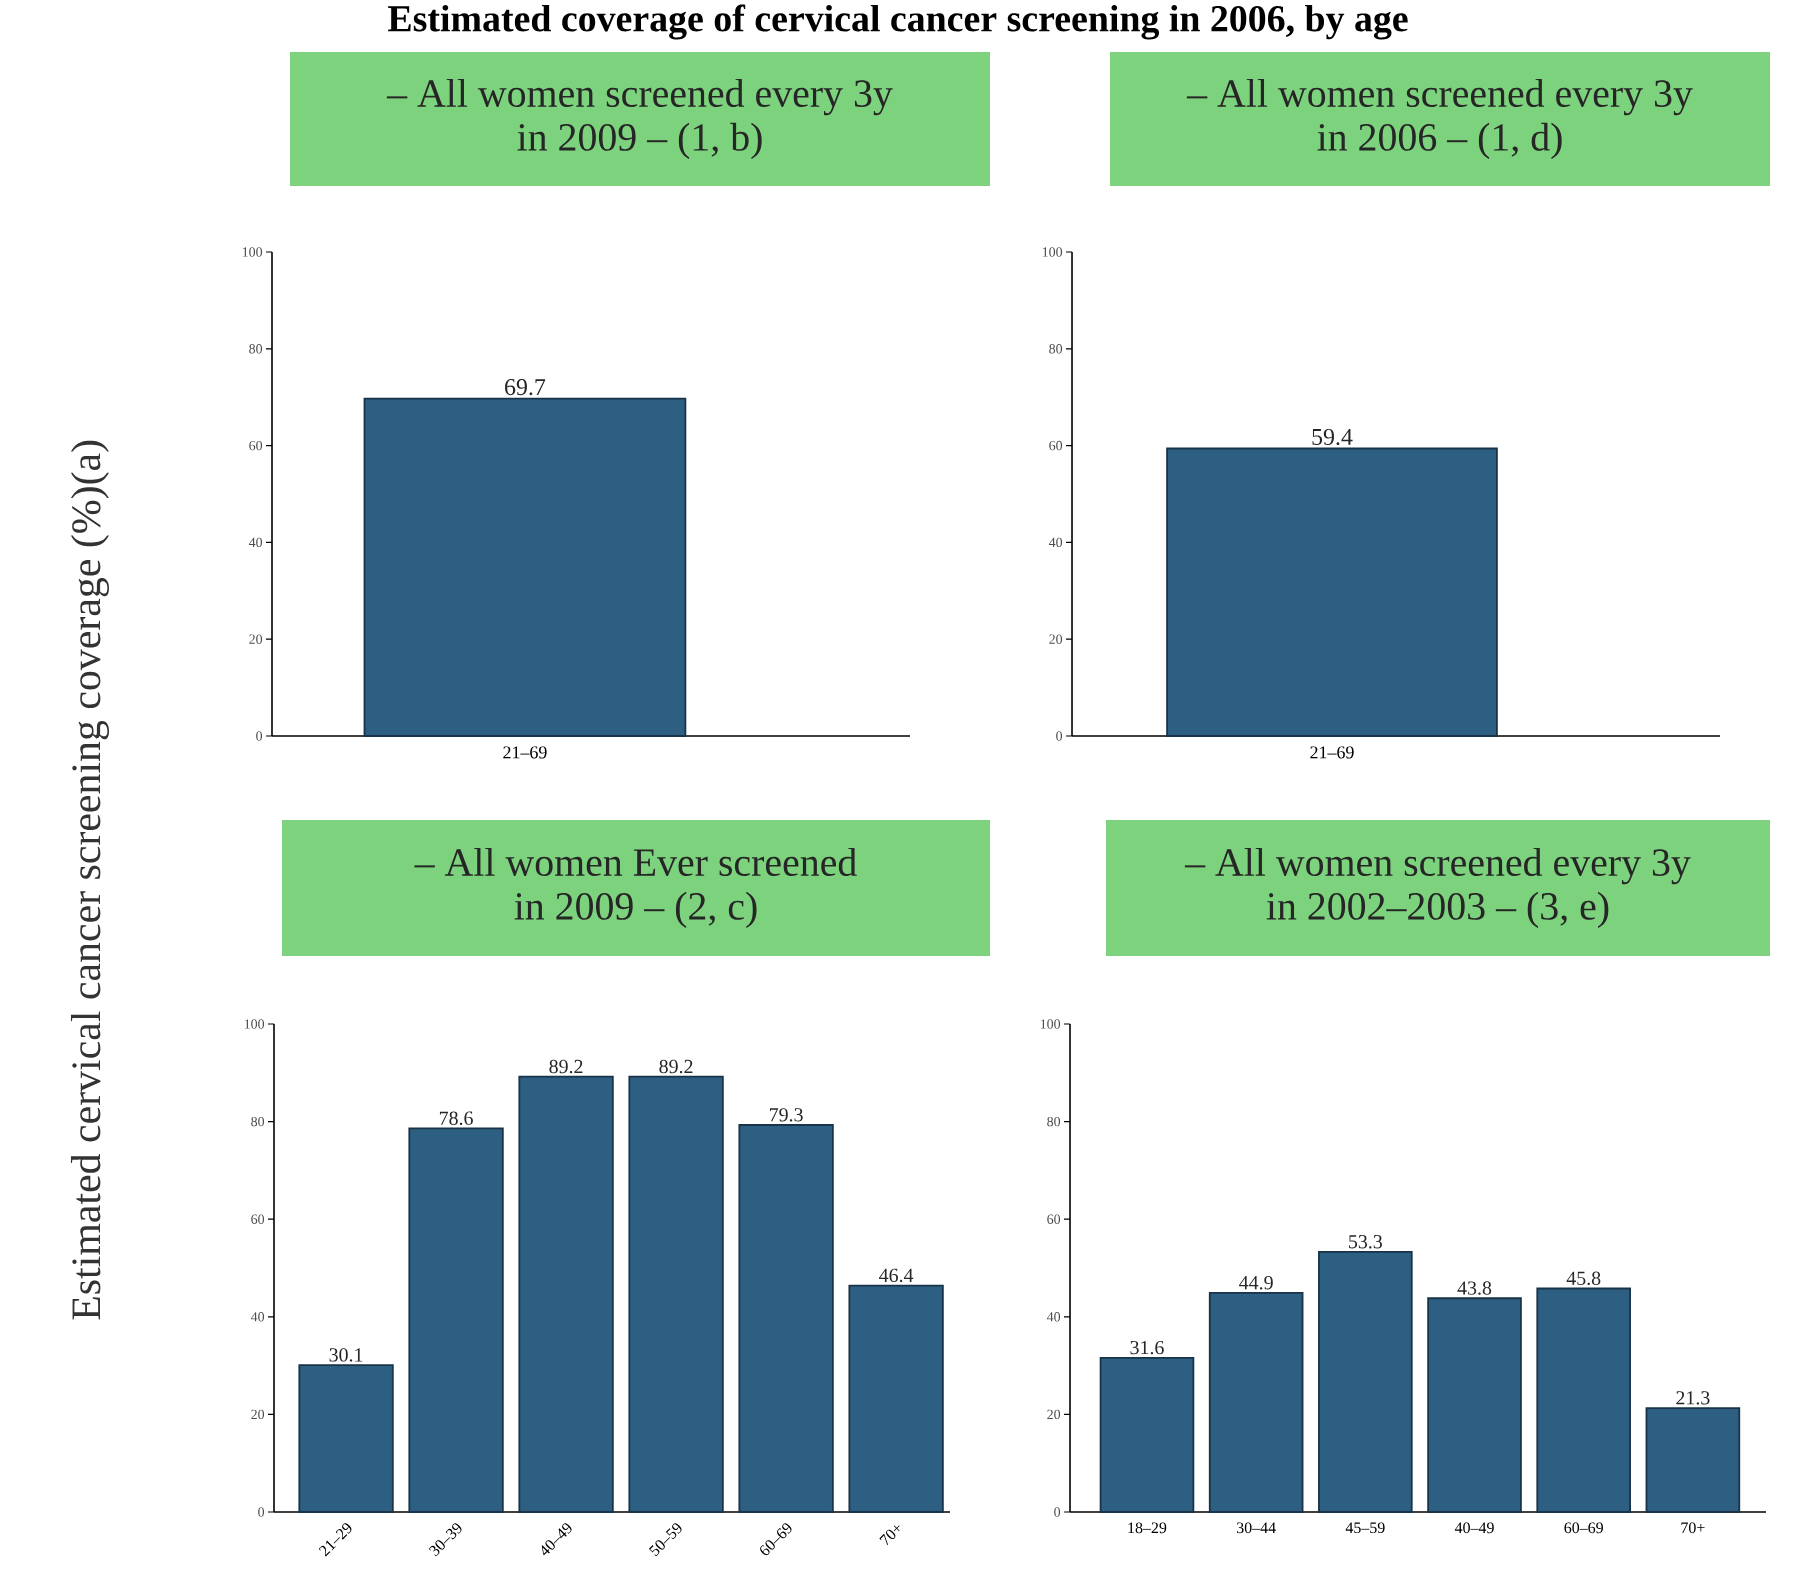  What do you see at coordinates (635, 888) in the screenshot?
I see `chart-title: – All women Ever screened in 2009 – (2, c)` at bounding box center [635, 888].